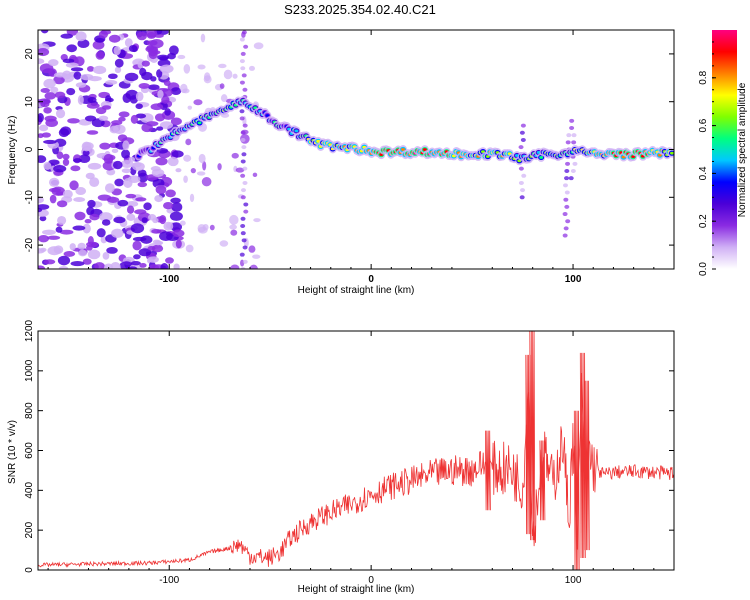 This screenshot has width=750, height=600. What do you see at coordinates (424, 149) in the screenshot?
I see `ridge-core` at bounding box center [424, 149].